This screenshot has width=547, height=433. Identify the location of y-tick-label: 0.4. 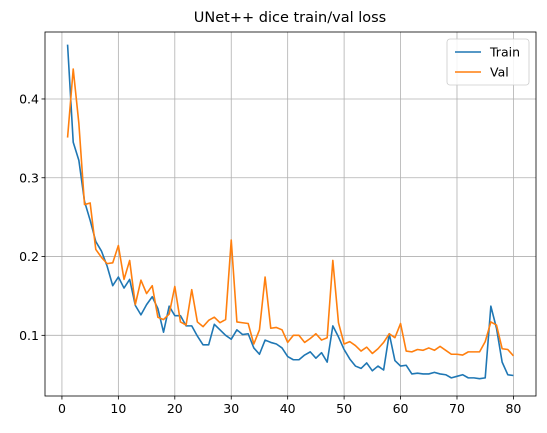
(29, 98).